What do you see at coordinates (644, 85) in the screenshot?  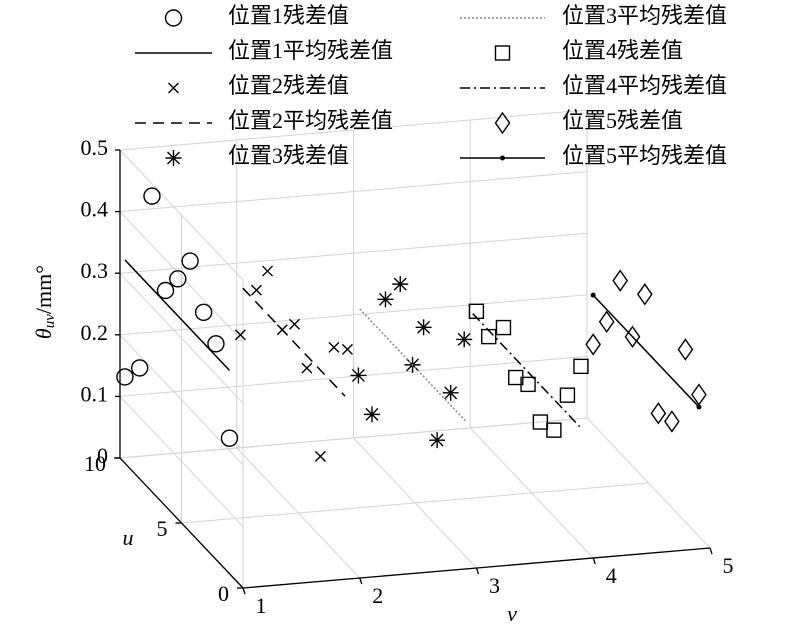 I see `legend-label: 位置4平均残差值` at bounding box center [644, 85].